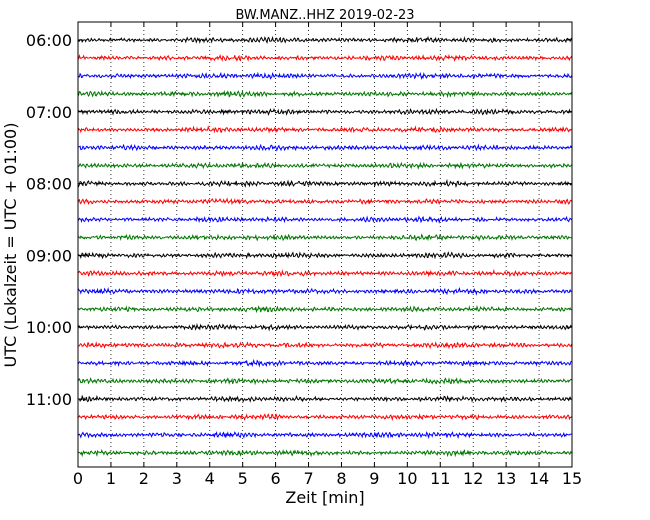 This screenshot has height=520, width=650. I want to click on y-axis-label: UTC (Lokalzeit = UTC + 01:00), so click(10, 245).